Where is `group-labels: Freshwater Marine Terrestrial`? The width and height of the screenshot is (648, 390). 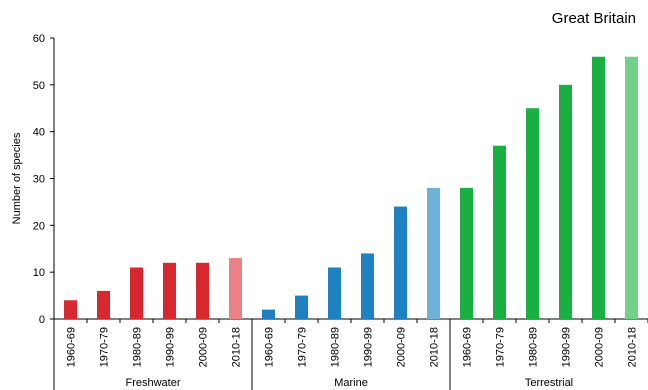 group-labels: Freshwater Marine Terrestrial is located at coordinates (349, 383).